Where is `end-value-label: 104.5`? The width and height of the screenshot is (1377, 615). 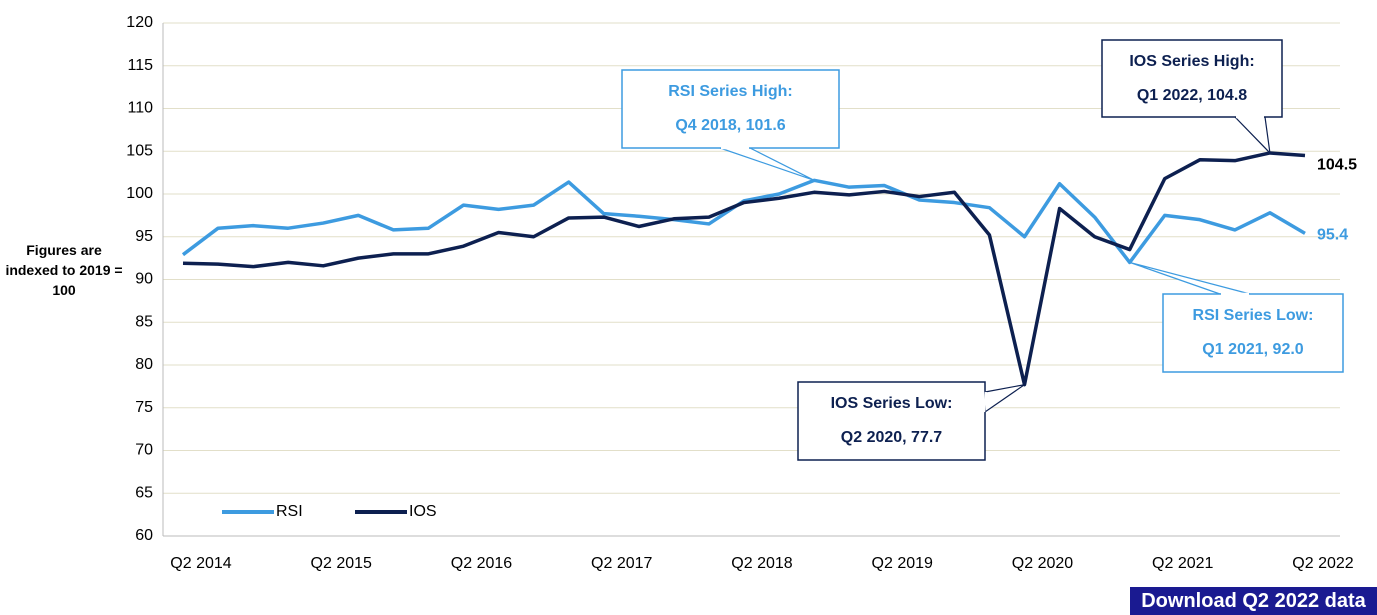 end-value-label: 104.5 is located at coordinates (1337, 165).